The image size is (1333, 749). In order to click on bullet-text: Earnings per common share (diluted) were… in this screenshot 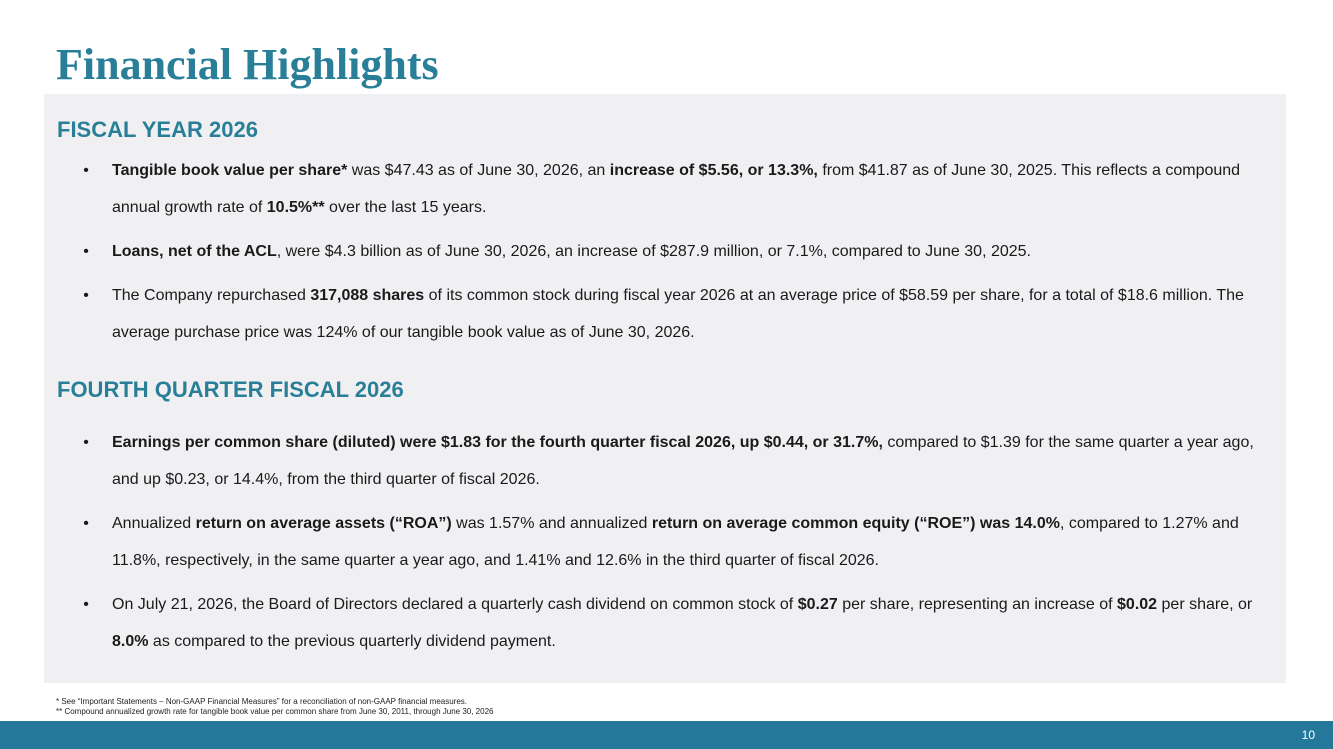, I will do `click(683, 461)`.